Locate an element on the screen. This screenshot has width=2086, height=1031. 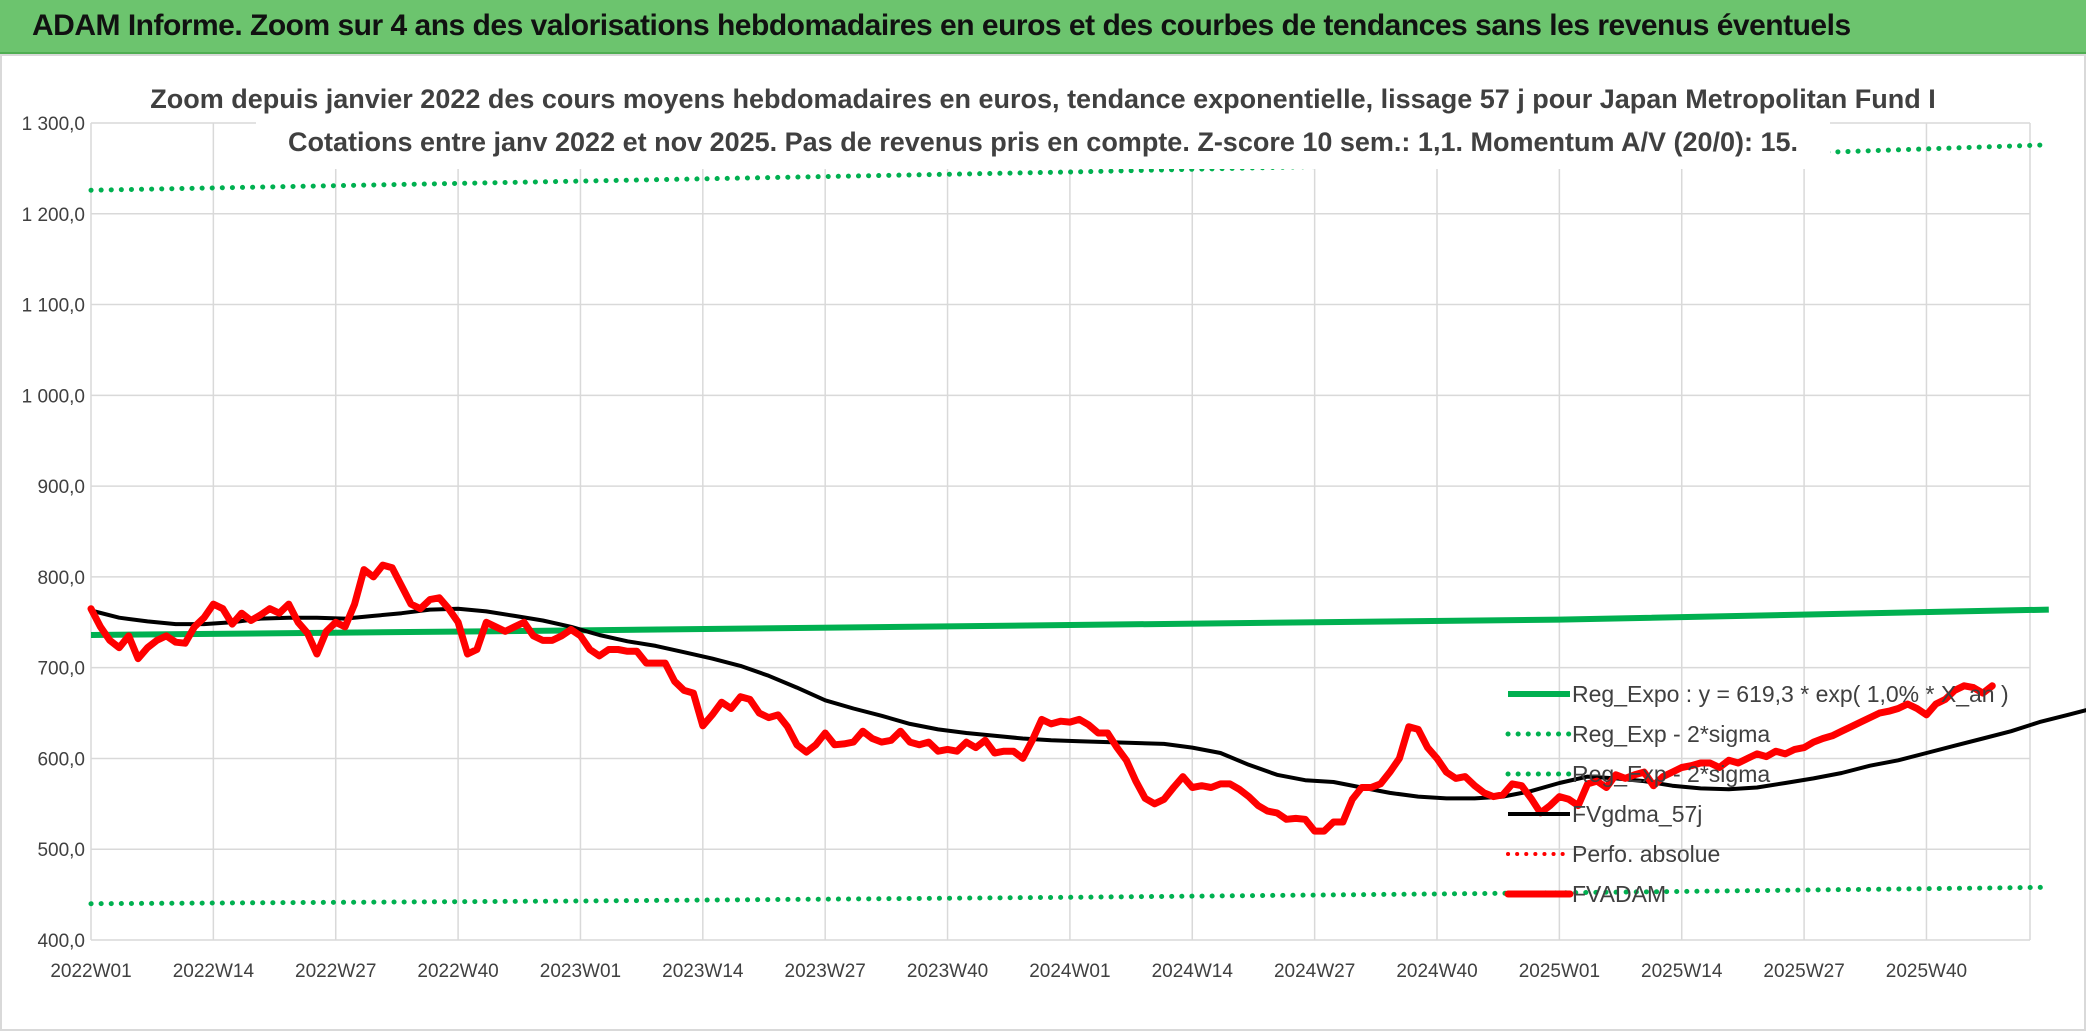
legend-label: FVgdma_57j is located at coordinates (1637, 814).